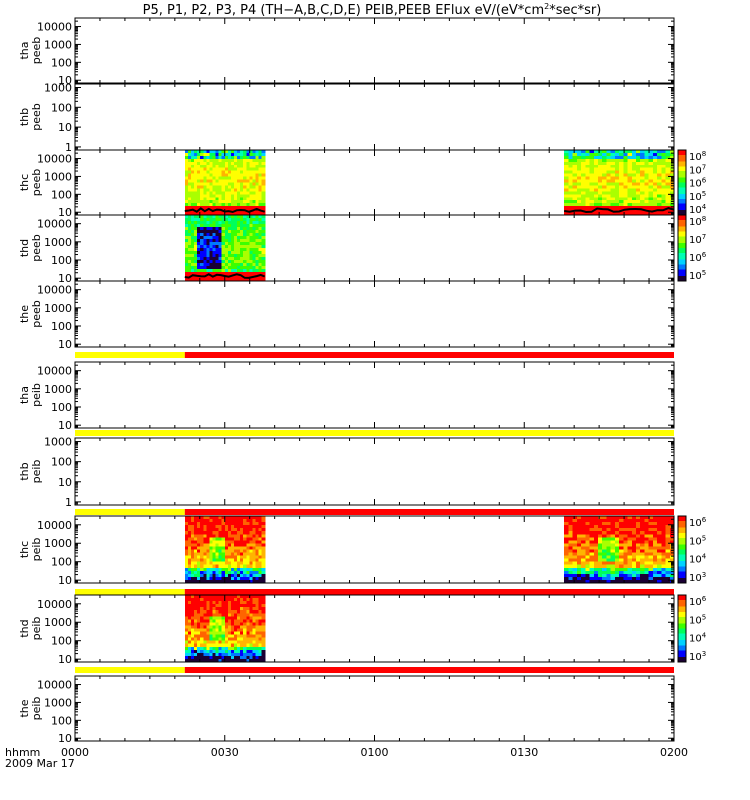 The image size is (750, 800). I want to click on colorbar-tick-label: 106, so click(698, 183).